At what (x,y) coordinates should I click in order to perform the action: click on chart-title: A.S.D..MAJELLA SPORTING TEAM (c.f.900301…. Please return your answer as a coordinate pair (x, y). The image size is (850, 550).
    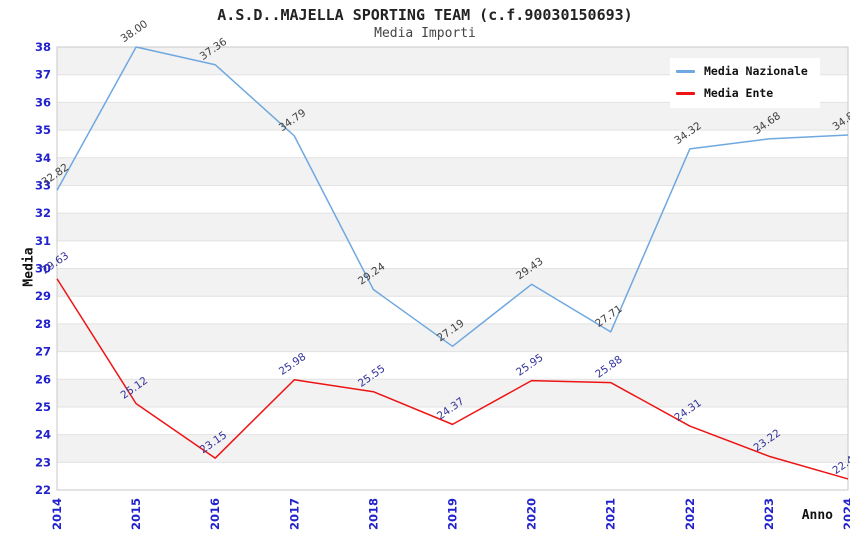
    Looking at the image, I should click on (425, 15).